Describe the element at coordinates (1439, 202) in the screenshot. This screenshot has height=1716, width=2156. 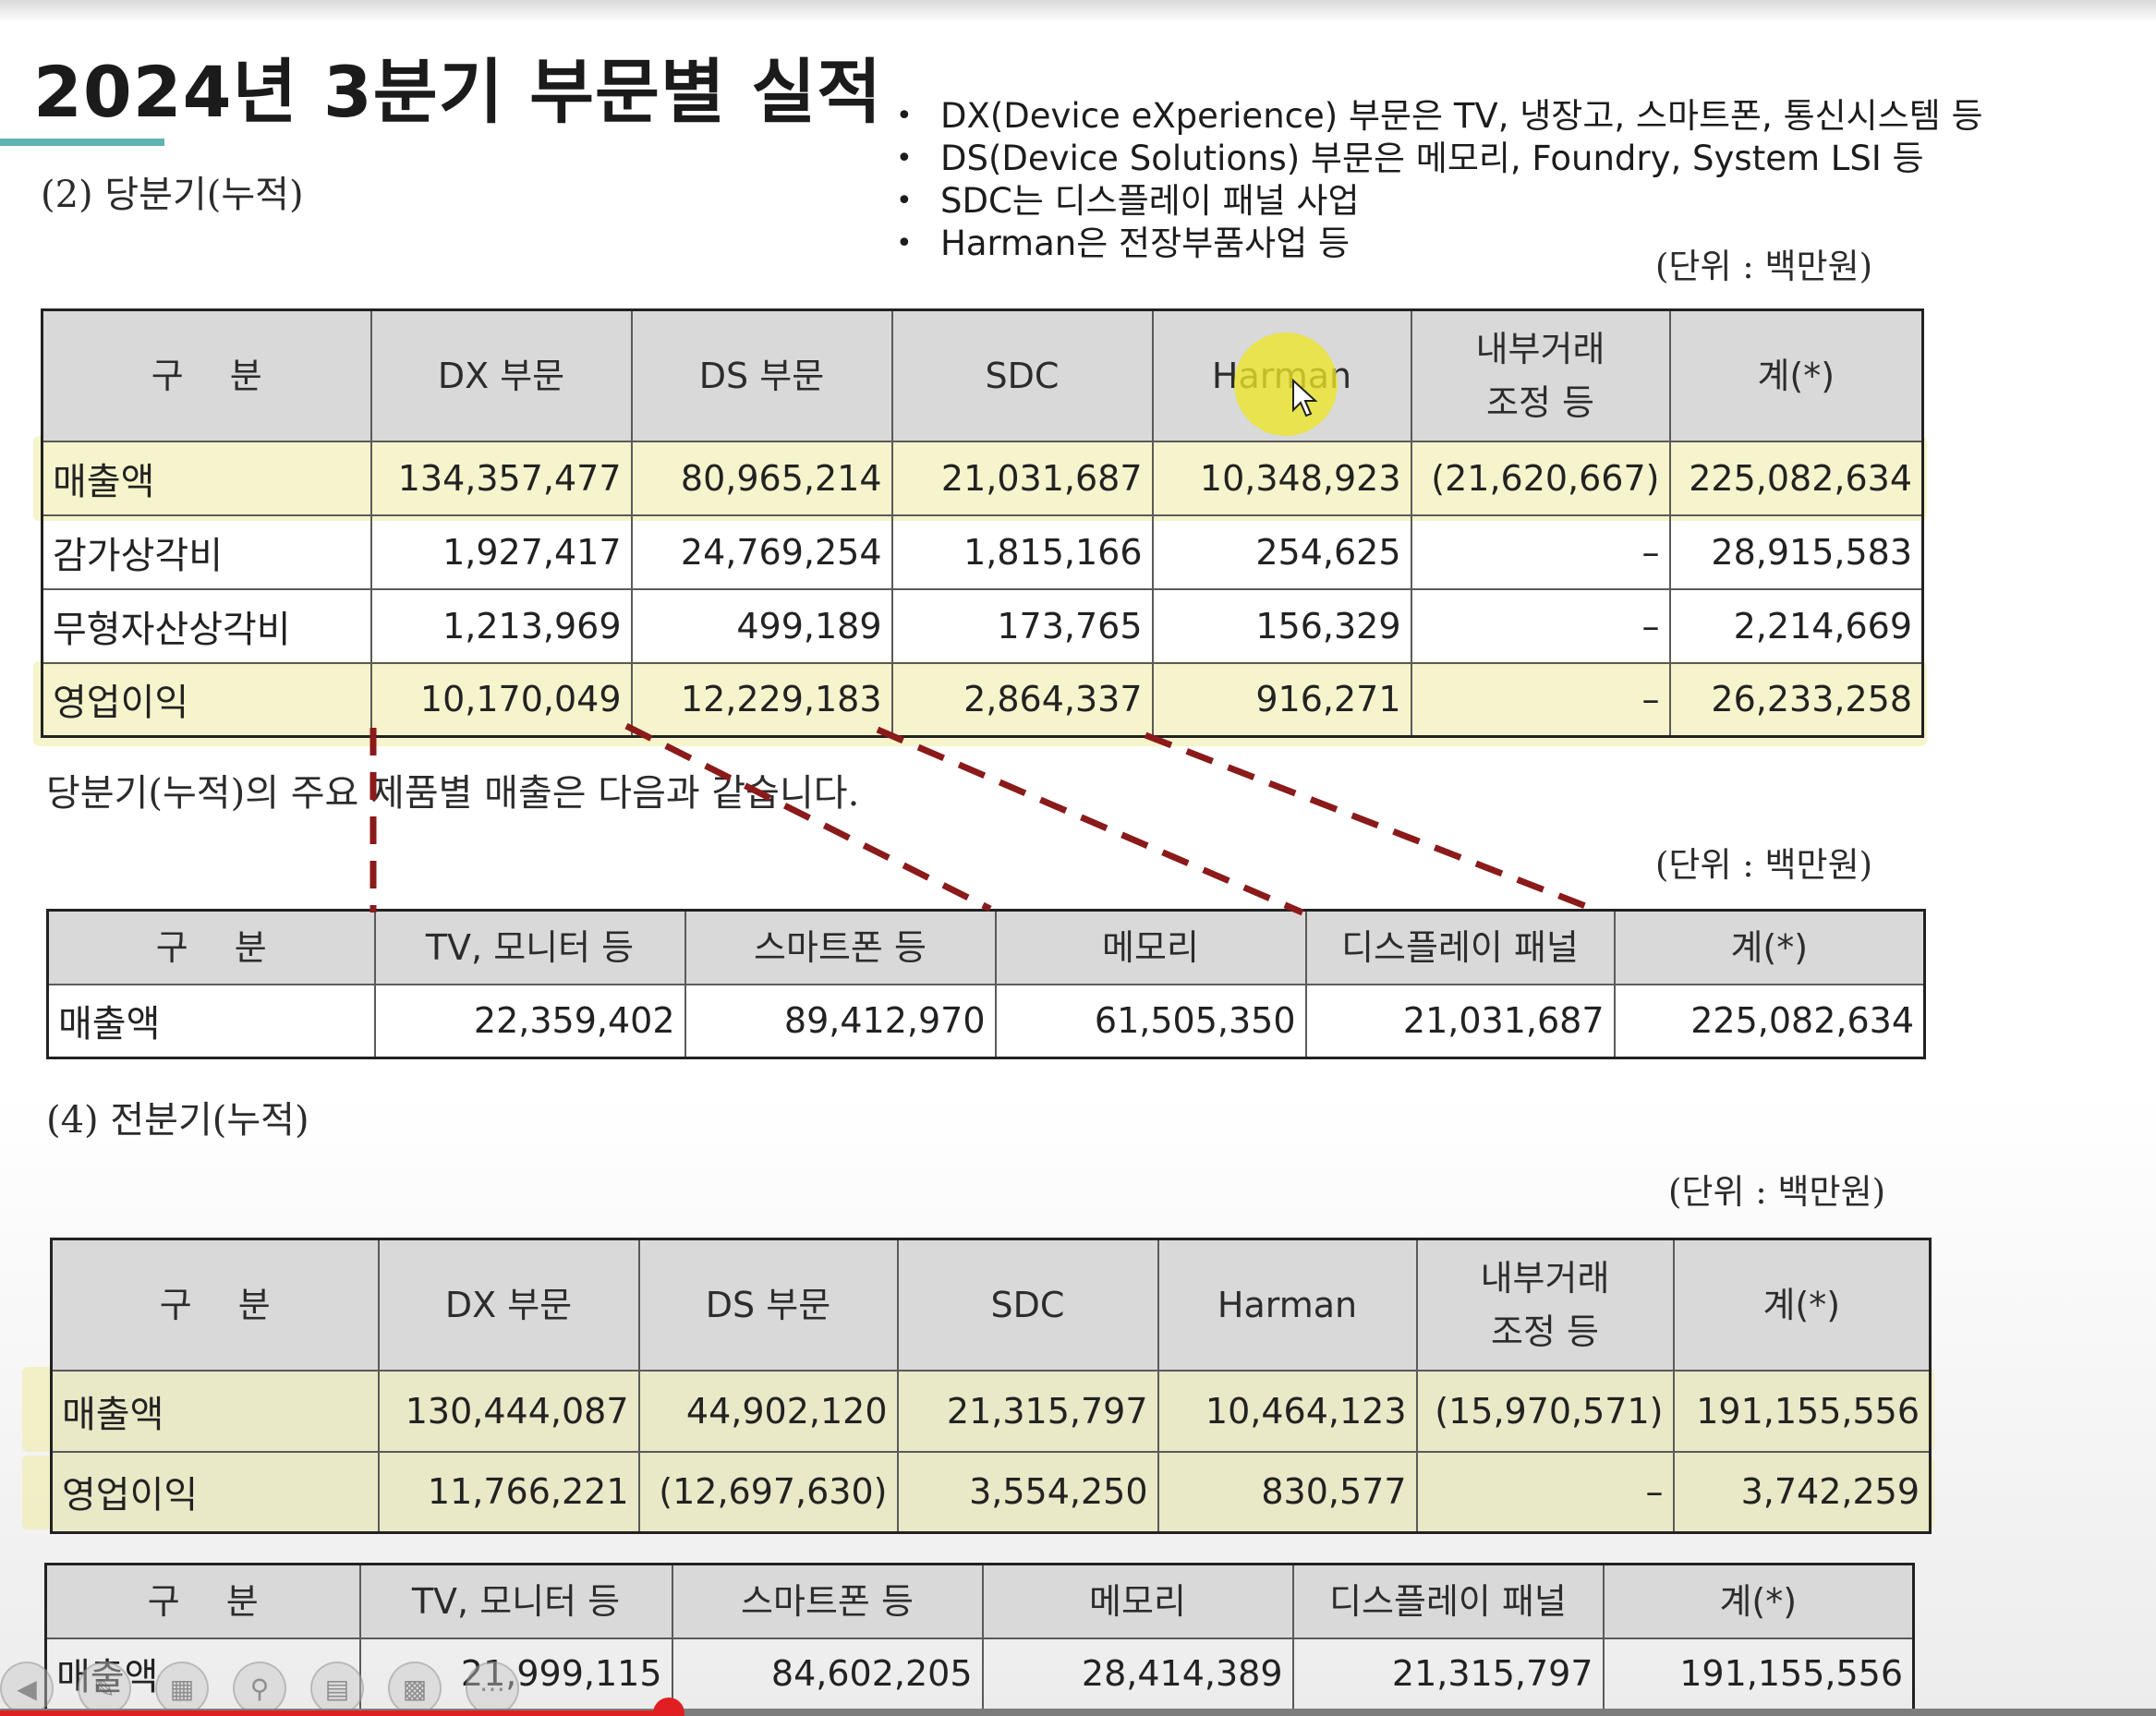
I see `bullet-sdc: SDC는 디스플레이 패널 사업` at that location.